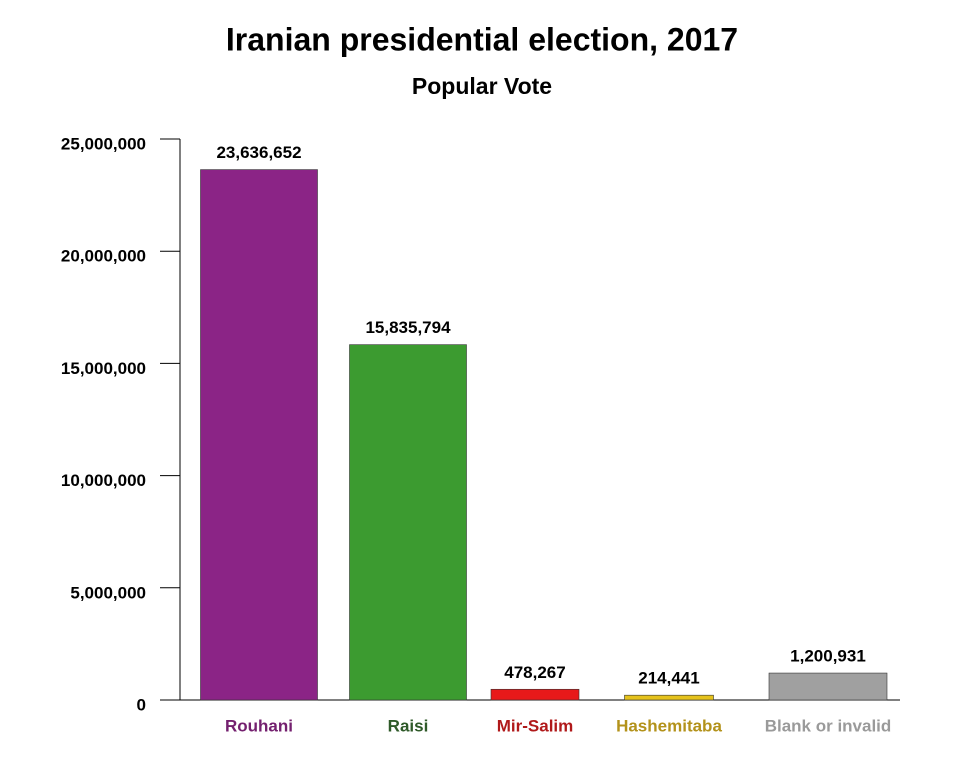 The width and height of the screenshot is (960, 767). Describe the element at coordinates (259, 725) in the screenshot. I see `x-tick-label: Rouhani` at that location.